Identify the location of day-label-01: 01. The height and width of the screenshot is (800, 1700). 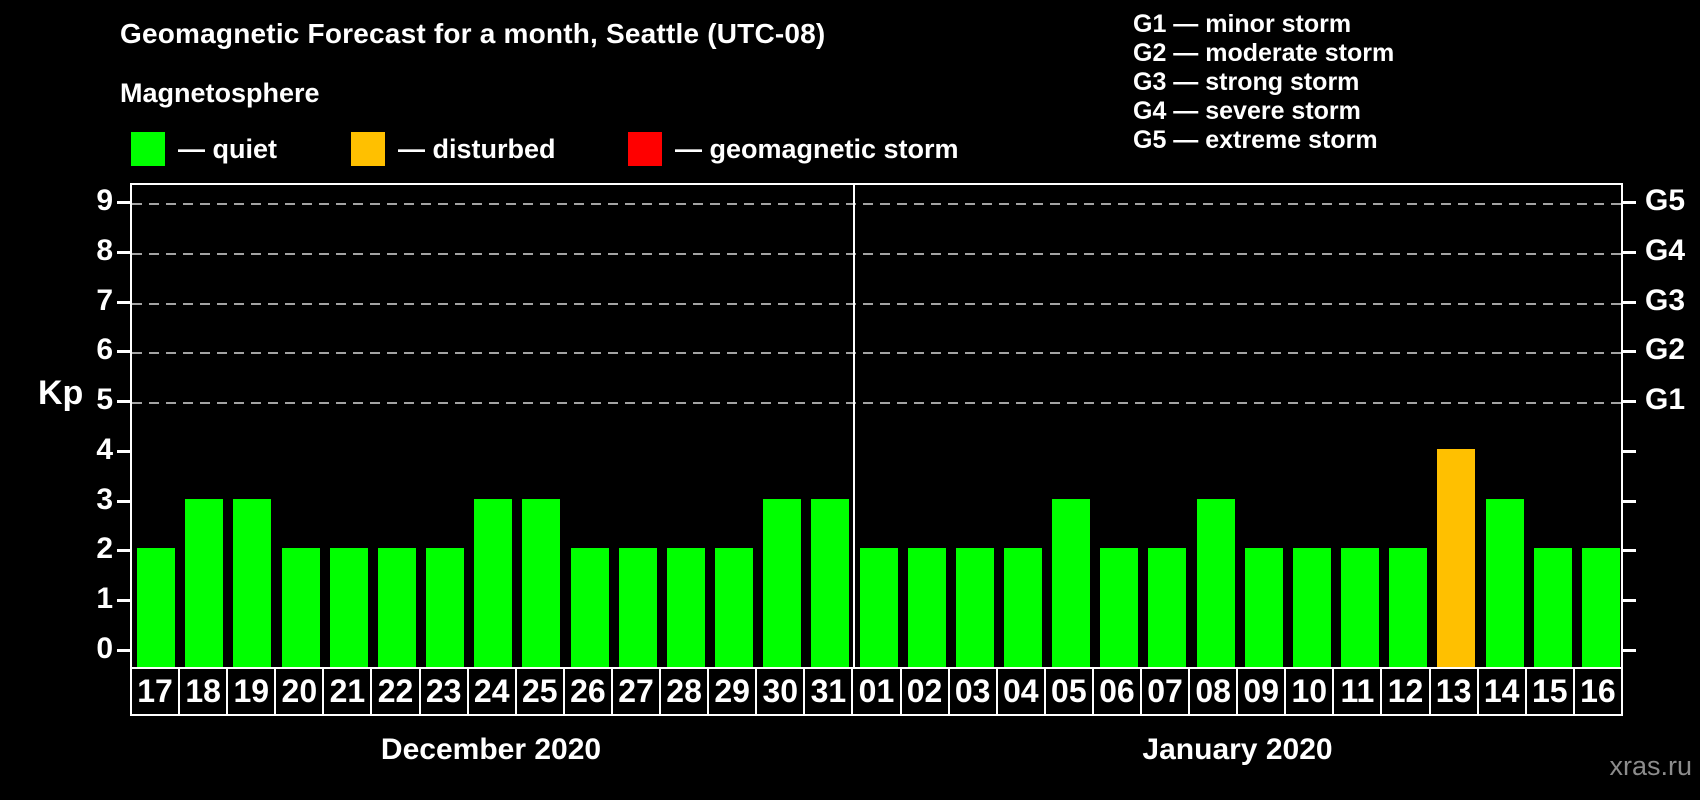
(876, 691).